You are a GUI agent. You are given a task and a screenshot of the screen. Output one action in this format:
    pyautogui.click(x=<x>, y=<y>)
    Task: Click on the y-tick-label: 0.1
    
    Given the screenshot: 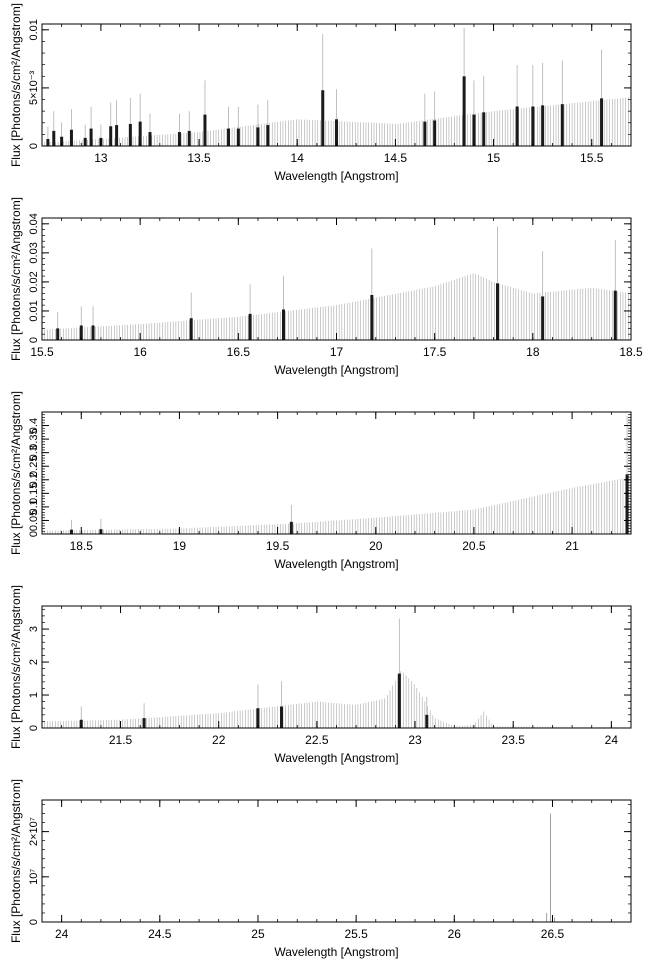 What is the action you would take?
    pyautogui.click(x=34, y=506)
    